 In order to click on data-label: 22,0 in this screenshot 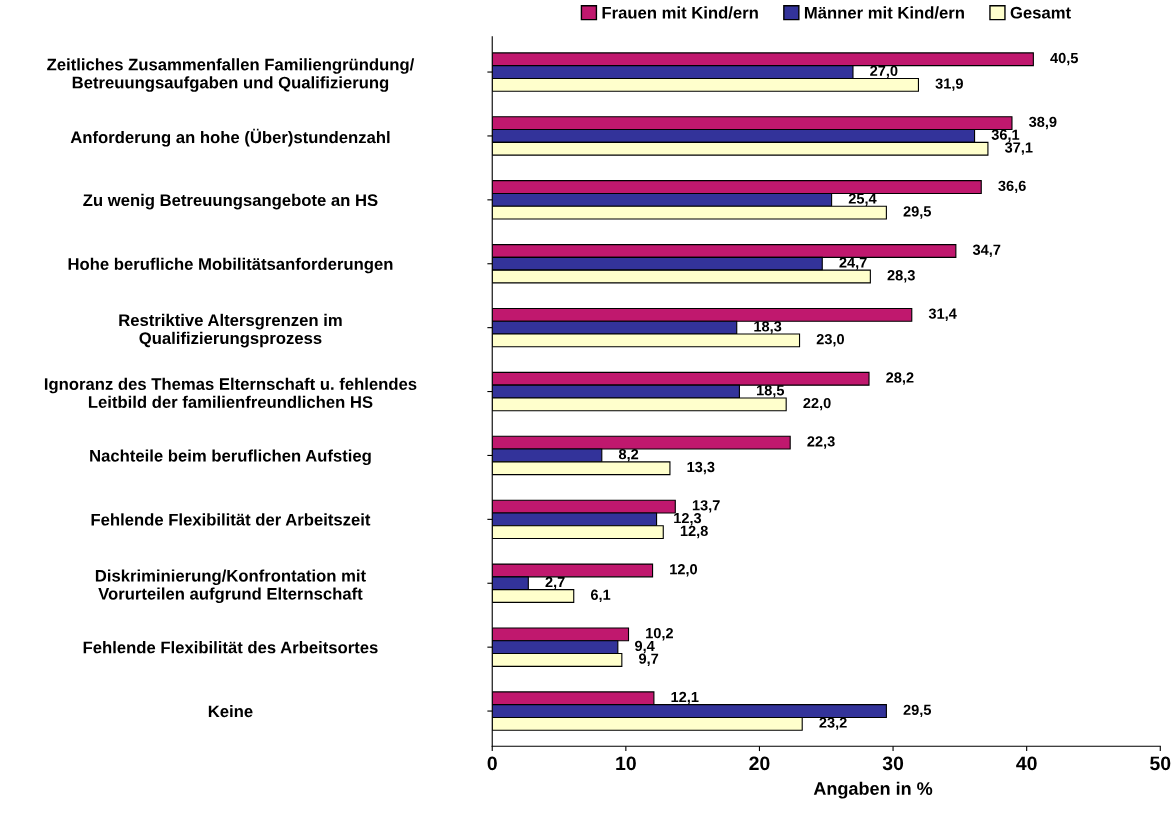, I will do `click(817, 404)`.